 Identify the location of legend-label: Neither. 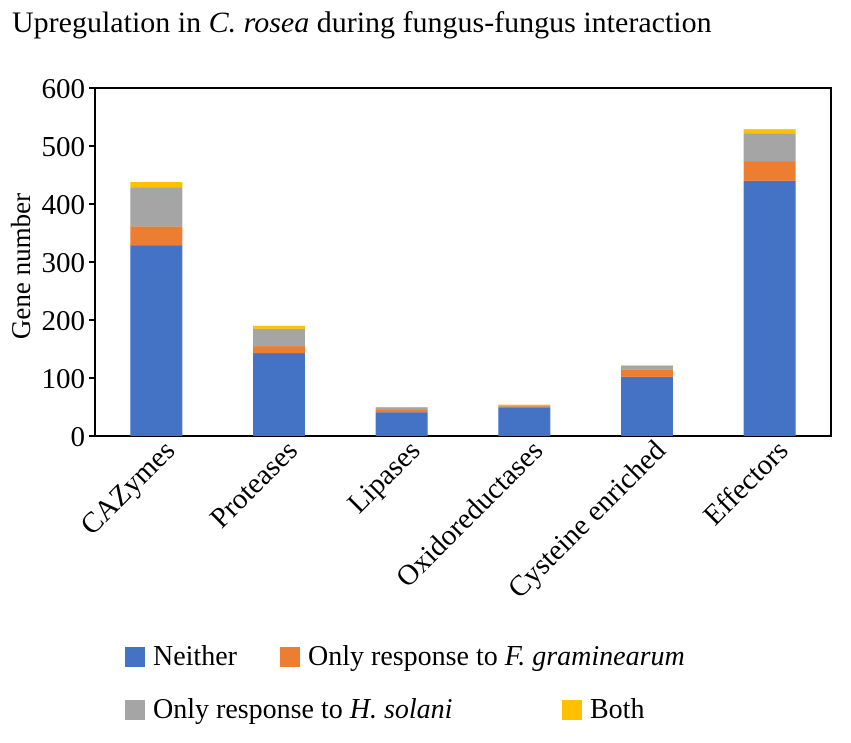
(195, 656).